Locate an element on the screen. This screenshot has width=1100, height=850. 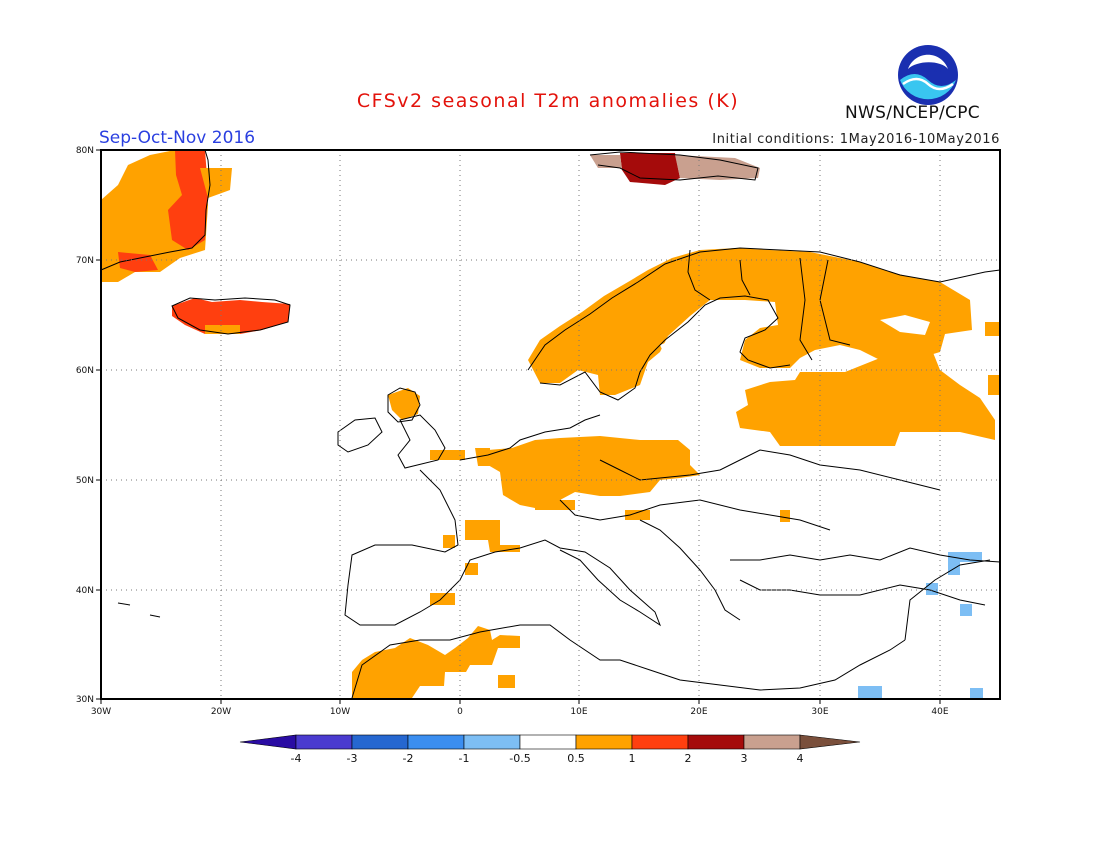
map-title: CFSv2 seasonal T2m anomalies (K) is located at coordinates (548, 101).